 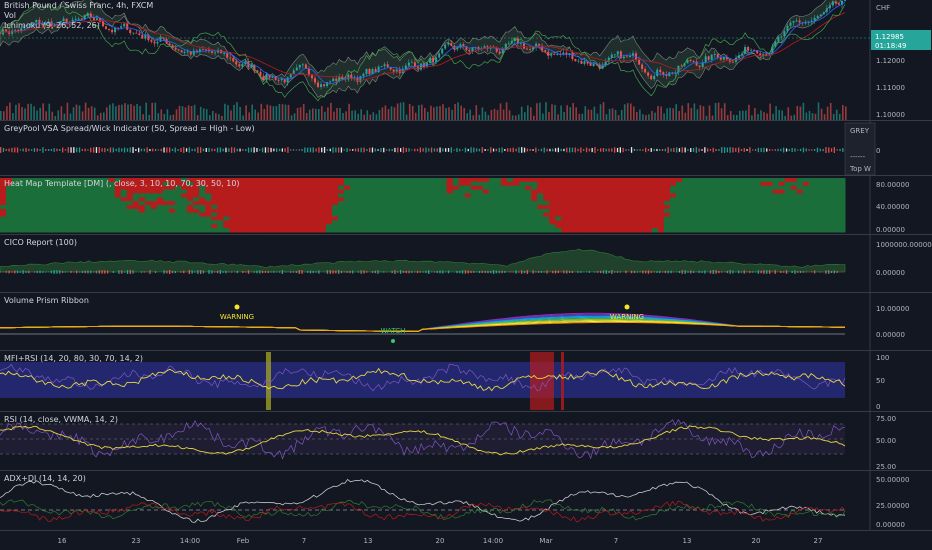 I want to click on ichimoku-legend: Ichimoku (9, 26, 52, 26), so click(x=52, y=25).